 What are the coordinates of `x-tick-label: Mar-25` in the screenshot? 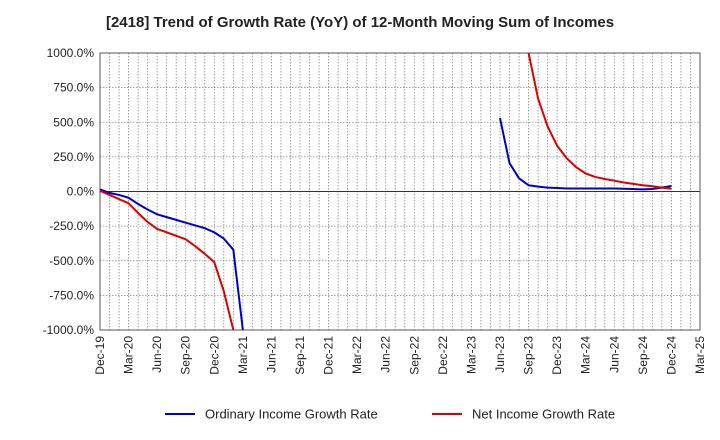 It's located at (700, 355).